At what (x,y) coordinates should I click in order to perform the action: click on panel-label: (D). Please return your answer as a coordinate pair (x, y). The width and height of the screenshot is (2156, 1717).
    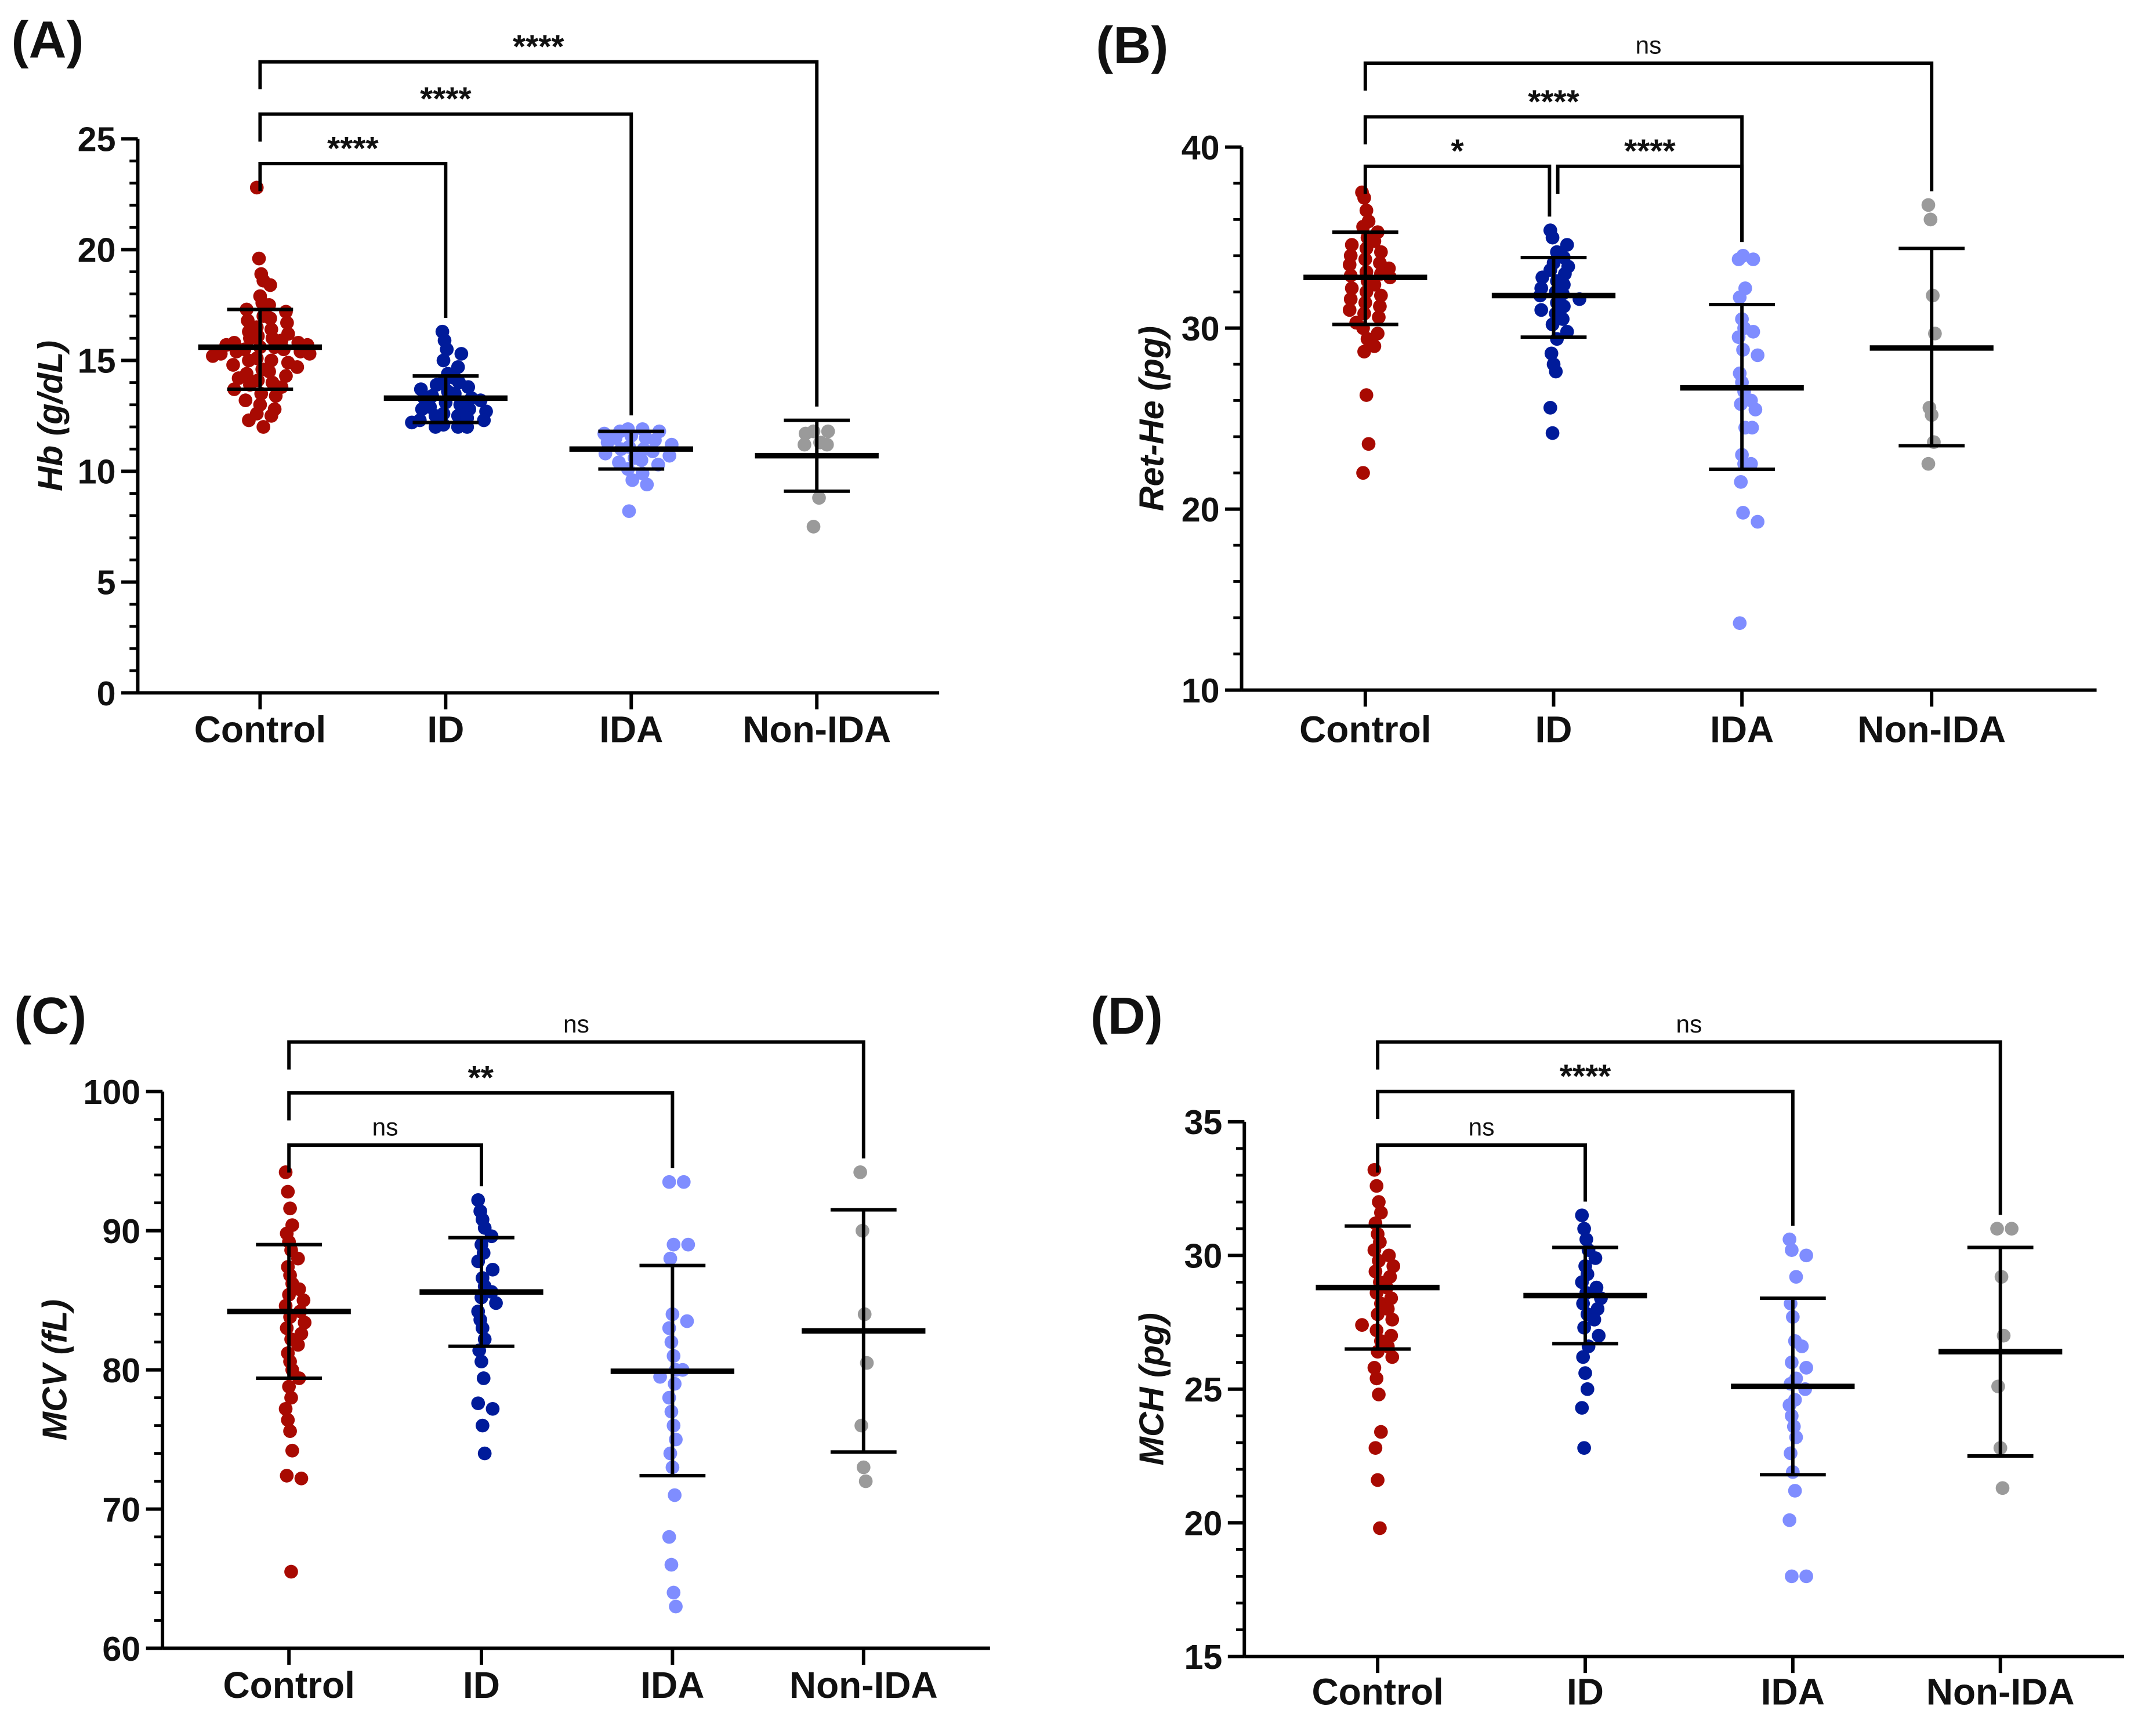
    Looking at the image, I should click on (1126, 1016).